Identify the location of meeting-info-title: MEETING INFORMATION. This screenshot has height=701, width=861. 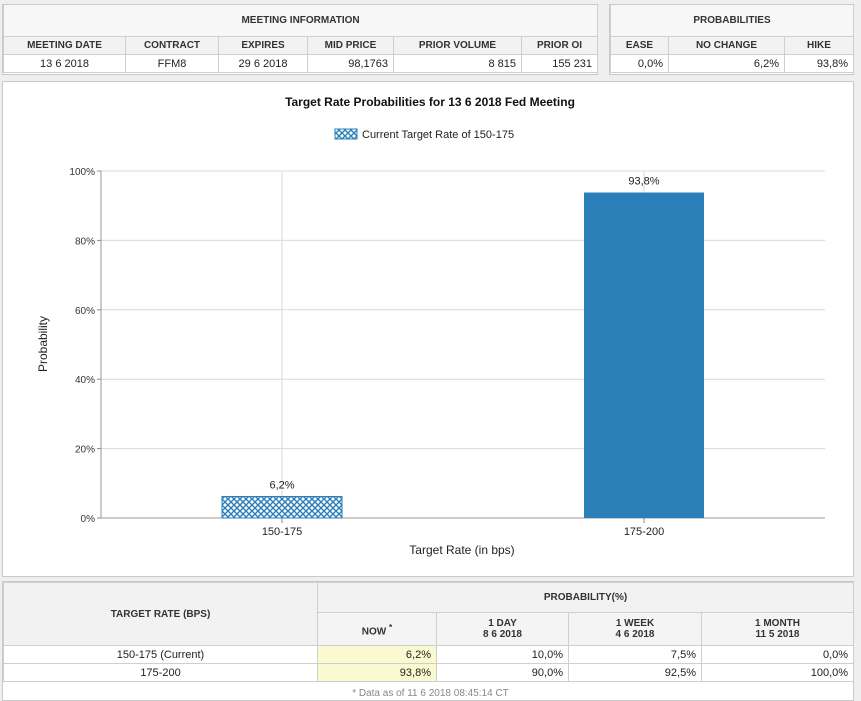
(300, 21).